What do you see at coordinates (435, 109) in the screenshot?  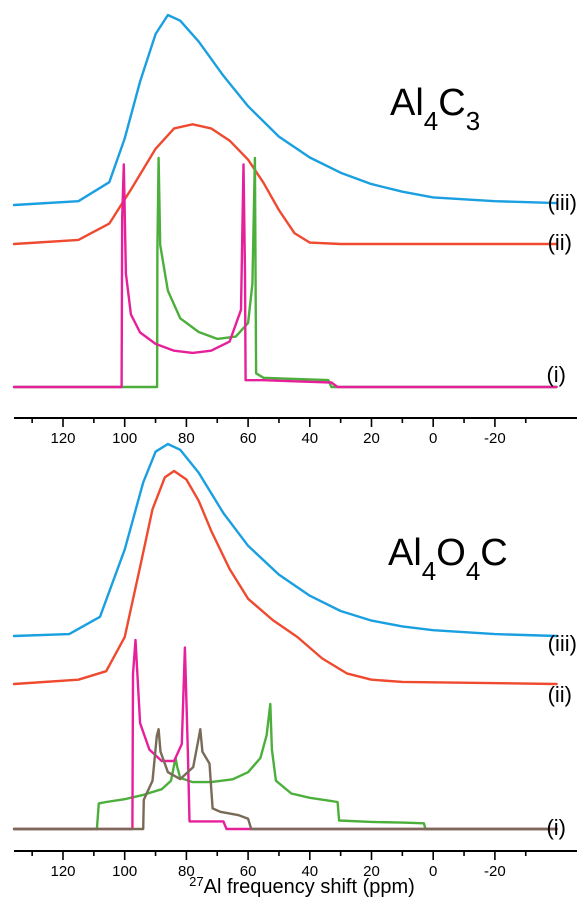 I see `panel-title: Al4C3` at bounding box center [435, 109].